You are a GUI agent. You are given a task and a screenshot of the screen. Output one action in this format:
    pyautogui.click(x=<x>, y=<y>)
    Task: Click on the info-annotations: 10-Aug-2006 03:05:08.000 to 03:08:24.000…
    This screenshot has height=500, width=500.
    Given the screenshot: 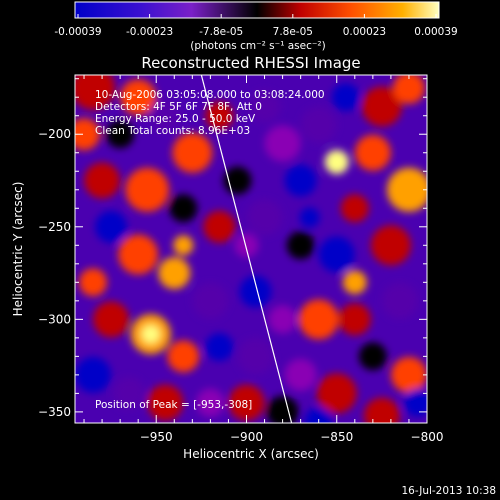 What is the action you would take?
    pyautogui.click(x=210, y=113)
    